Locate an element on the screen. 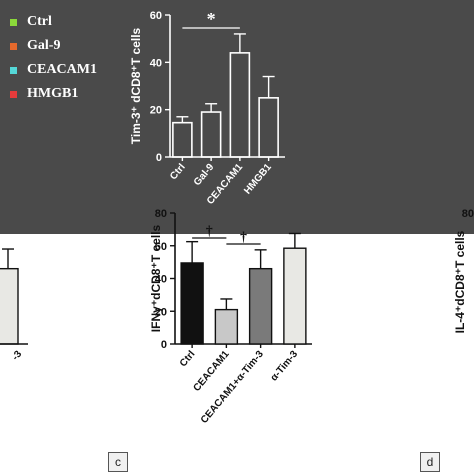  x-tick-label: α-Tim-3 is located at coordinates (285, 366).